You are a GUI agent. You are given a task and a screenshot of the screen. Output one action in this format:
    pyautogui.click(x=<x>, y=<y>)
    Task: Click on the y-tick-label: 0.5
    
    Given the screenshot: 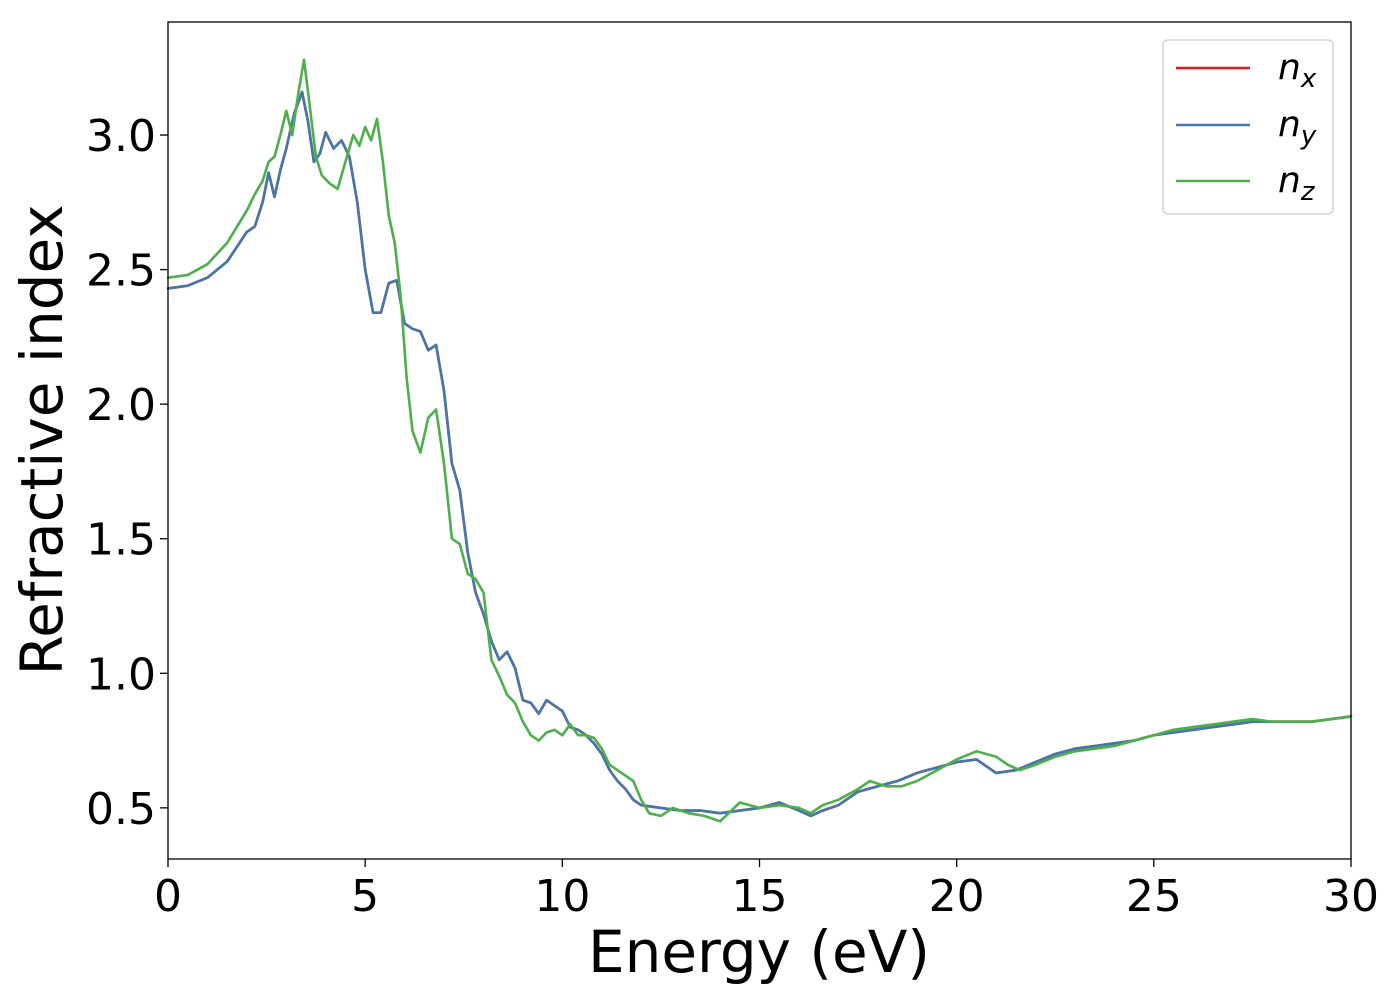 What is the action you would take?
    pyautogui.click(x=121, y=809)
    